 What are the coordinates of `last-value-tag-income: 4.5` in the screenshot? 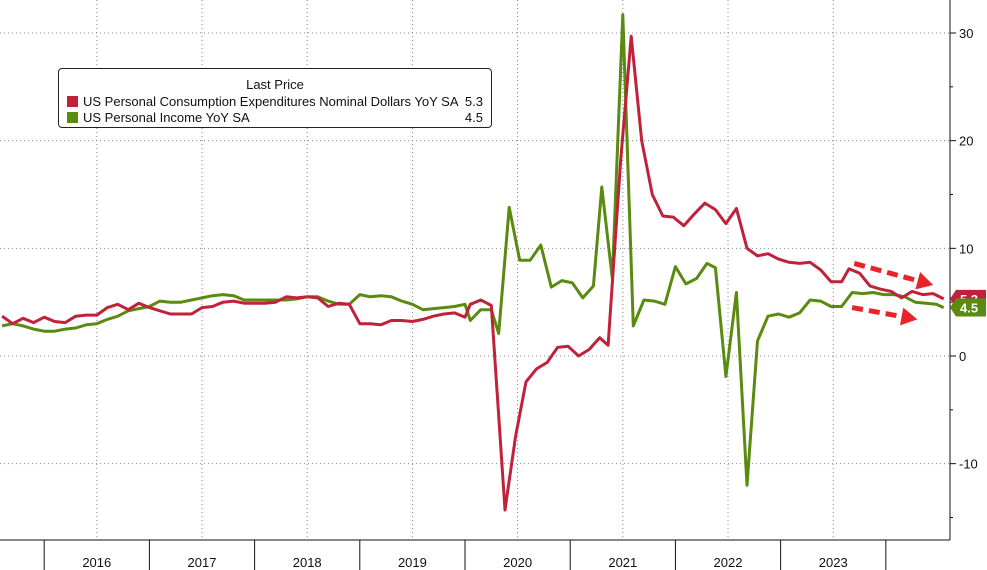 It's located at (968, 307).